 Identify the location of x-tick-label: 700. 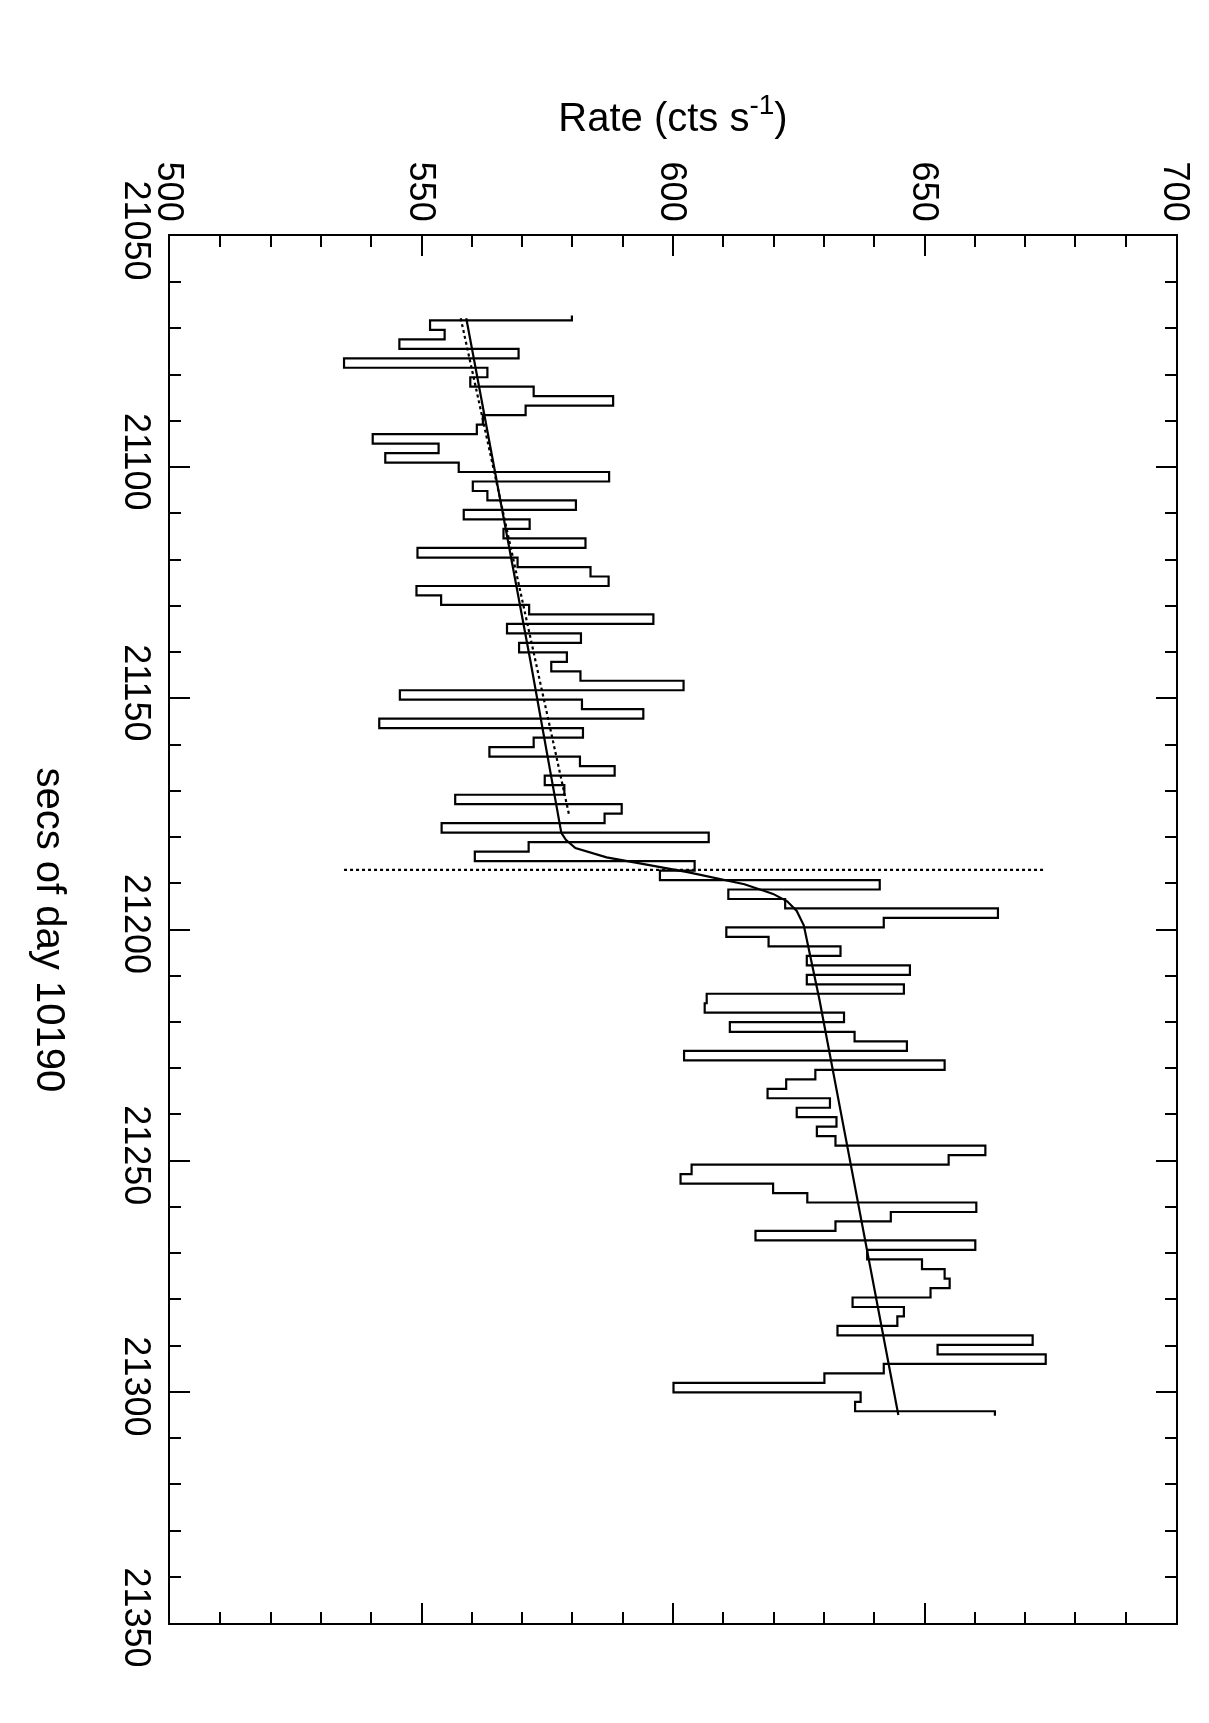
(1177, 191).